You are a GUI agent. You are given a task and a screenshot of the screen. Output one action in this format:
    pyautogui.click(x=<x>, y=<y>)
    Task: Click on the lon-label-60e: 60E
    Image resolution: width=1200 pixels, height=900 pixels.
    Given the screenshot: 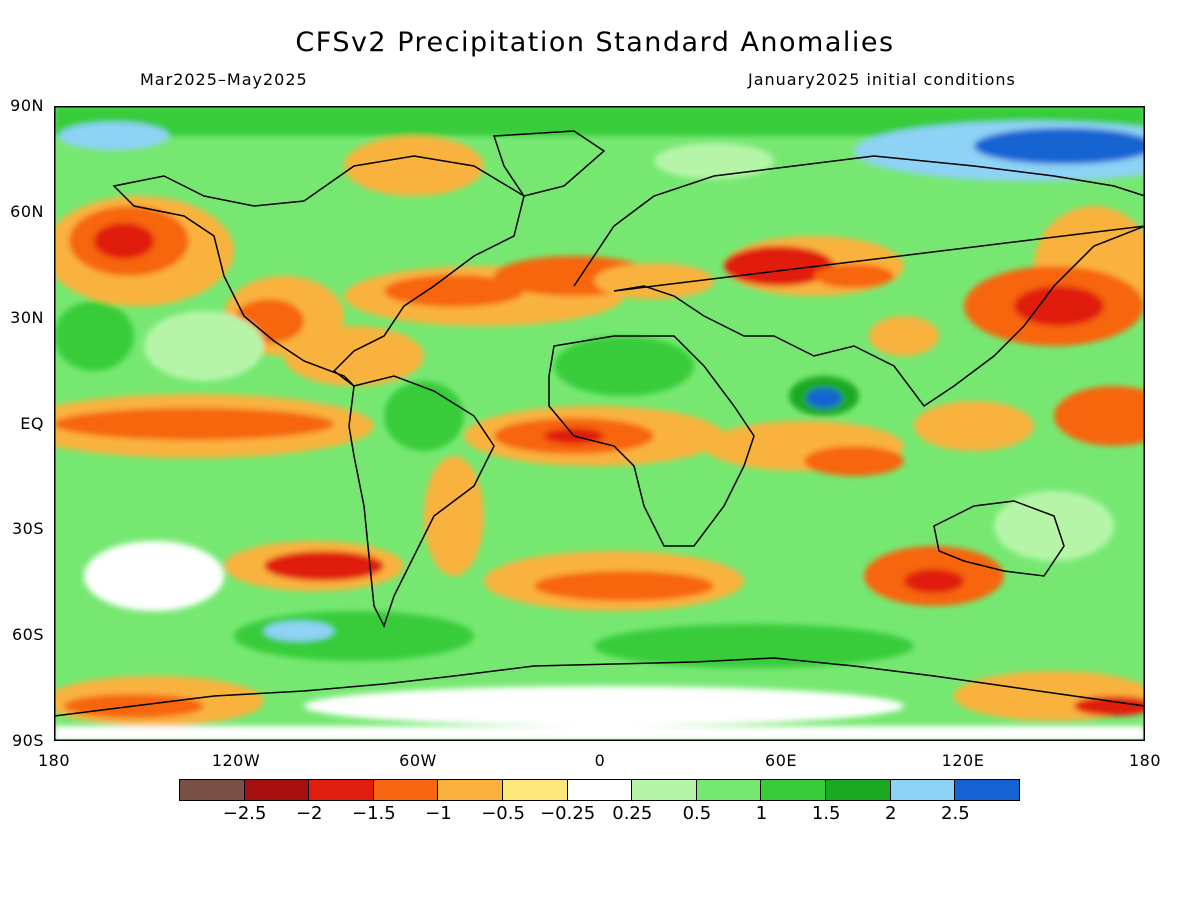 What is the action you would take?
    pyautogui.click(x=781, y=760)
    